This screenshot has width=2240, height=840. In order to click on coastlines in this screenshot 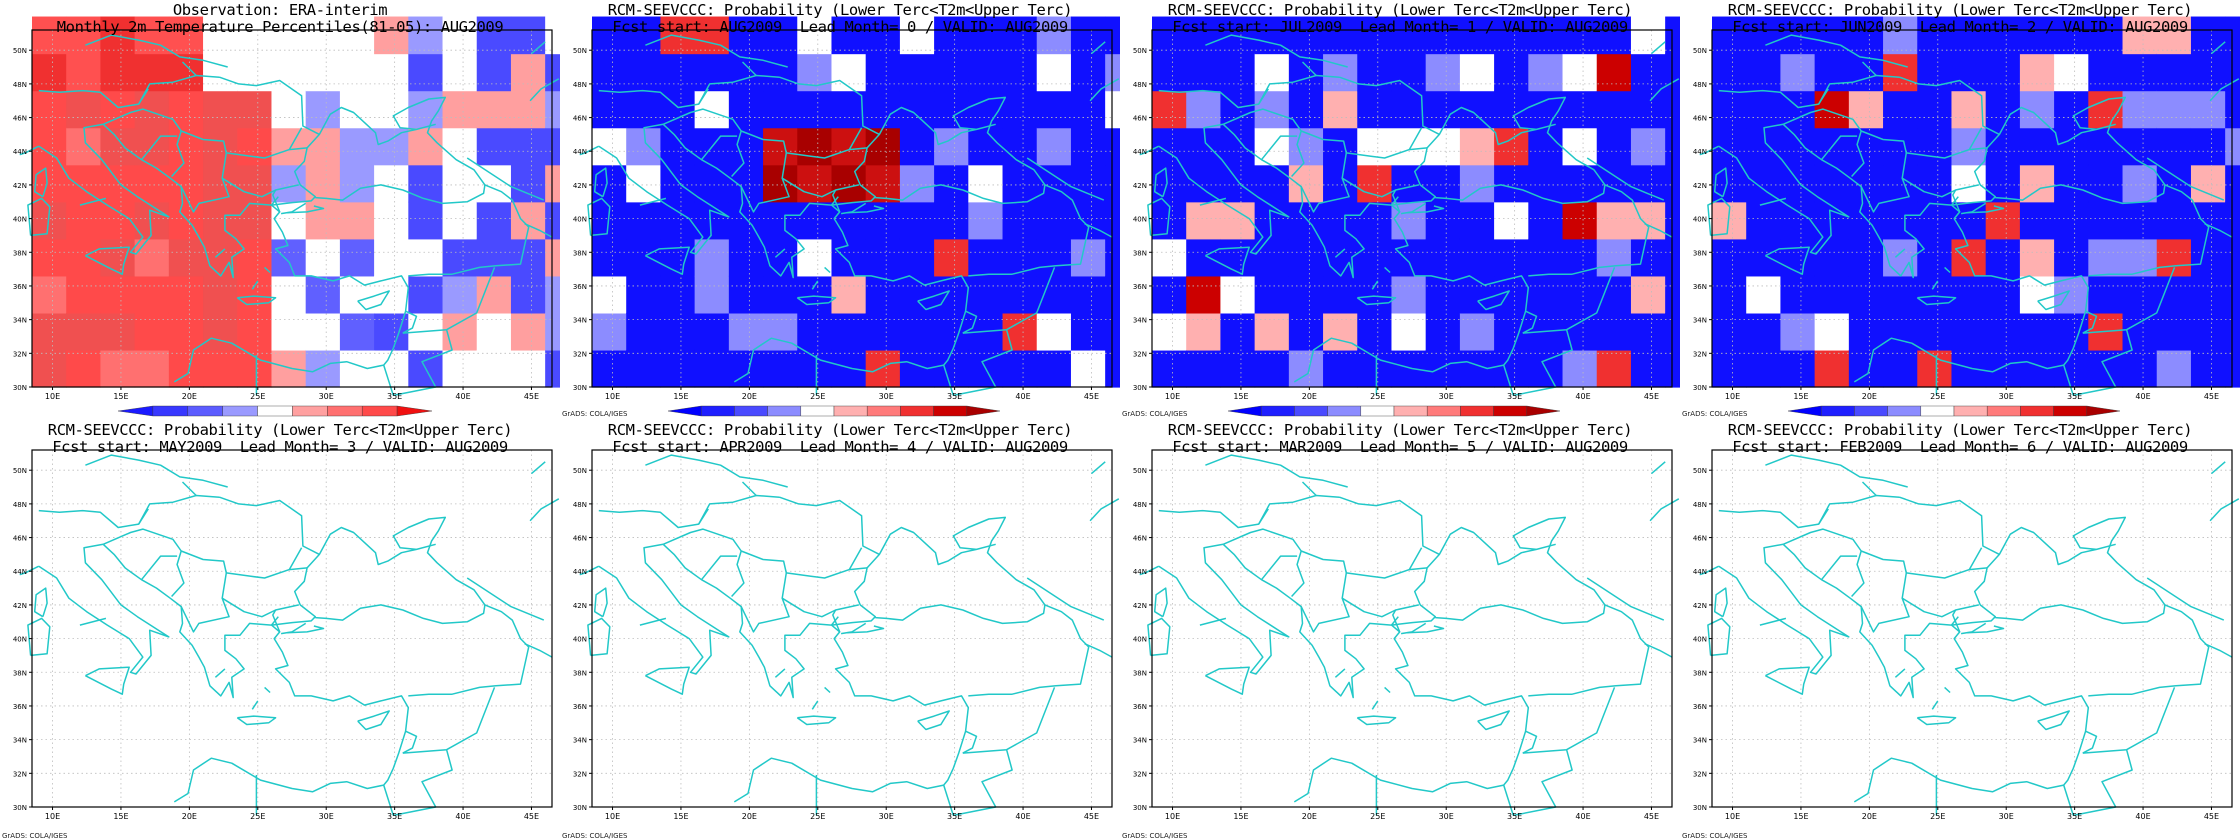, I will do `click(849, 635)`.